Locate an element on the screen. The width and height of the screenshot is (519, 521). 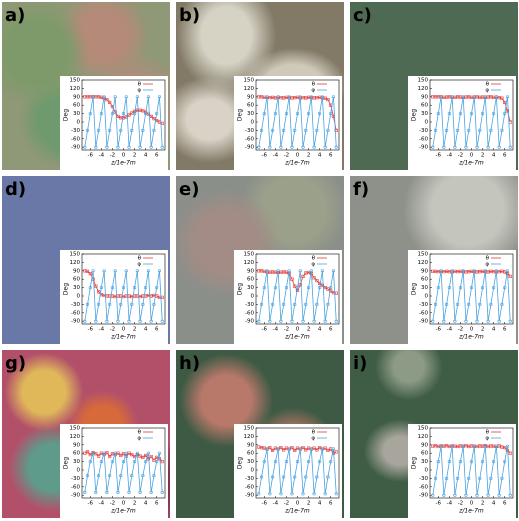
panel-label: c) is located at coordinates (362, 15).